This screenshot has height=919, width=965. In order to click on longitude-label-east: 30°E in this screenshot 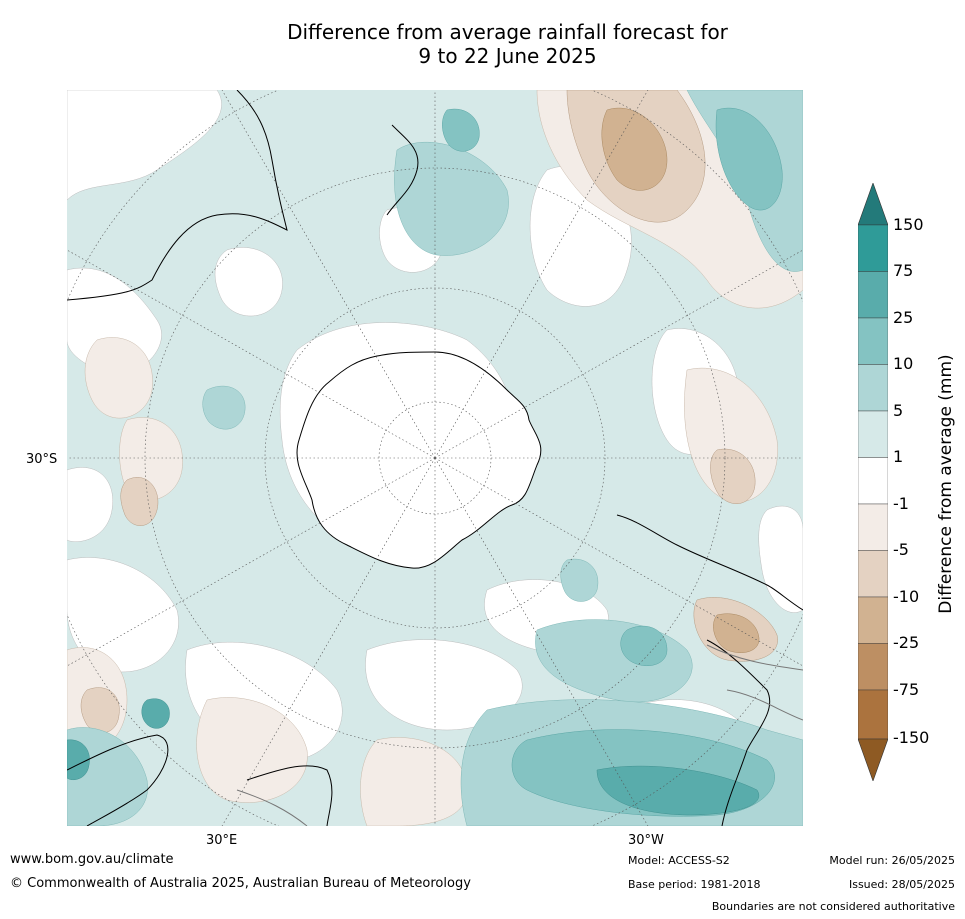, I will do `click(222, 840)`.